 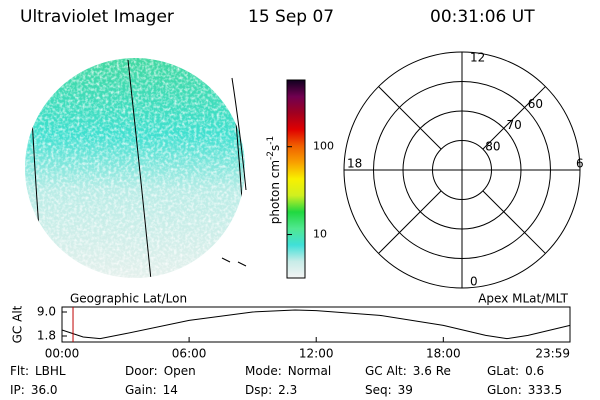 What do you see at coordinates (62, 354) in the screenshot?
I see `x-tick-label: 00:00` at bounding box center [62, 354].